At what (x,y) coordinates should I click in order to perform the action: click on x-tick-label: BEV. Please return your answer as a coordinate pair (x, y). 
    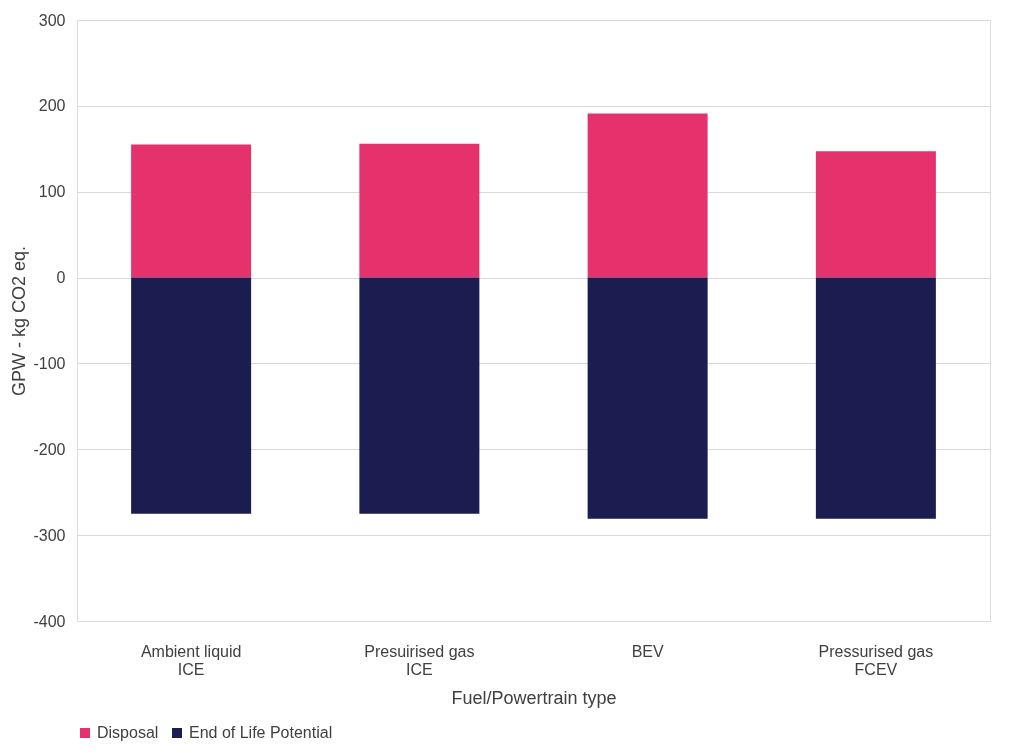
    Looking at the image, I should click on (647, 651).